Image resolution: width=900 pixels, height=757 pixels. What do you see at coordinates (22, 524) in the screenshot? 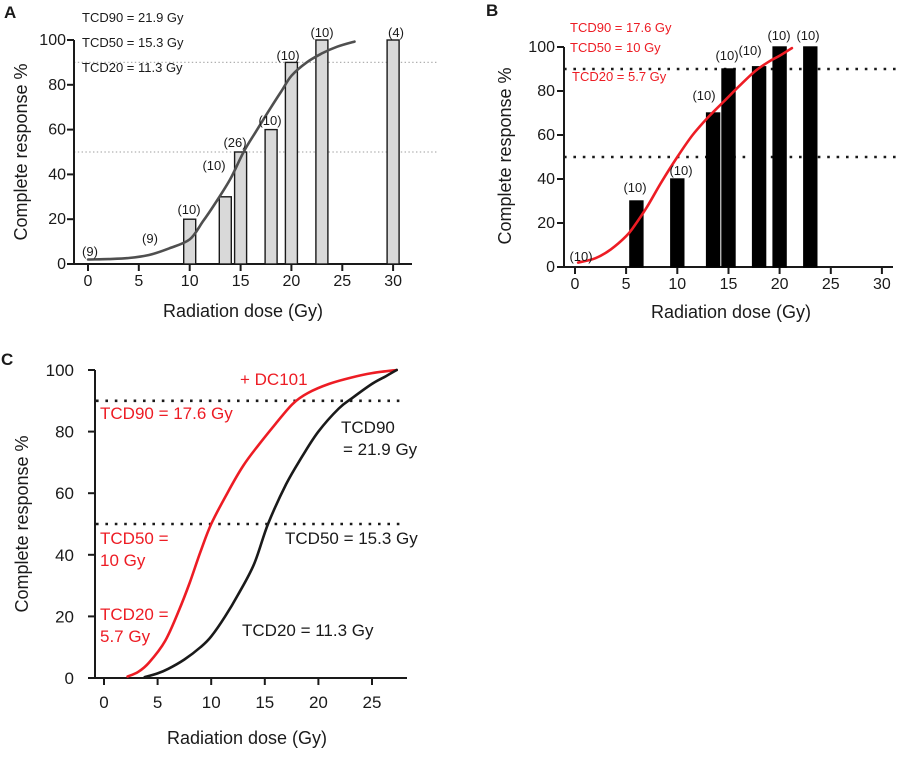
I see `panel-c-y-axis-title: Complete response %` at bounding box center [22, 524].